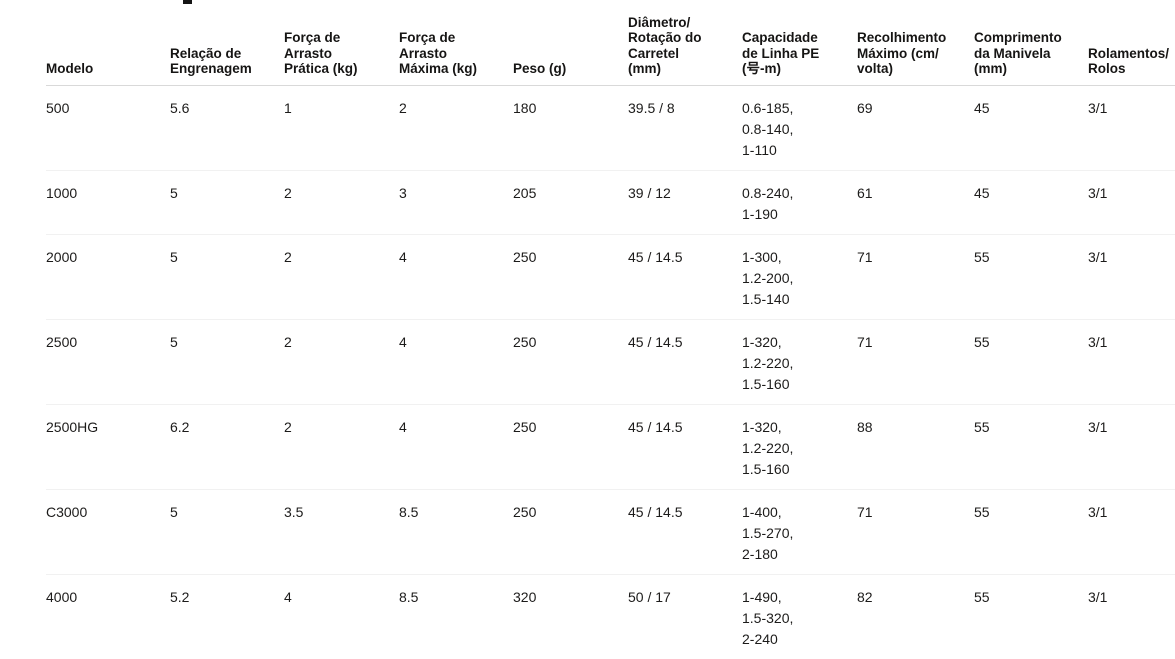 The width and height of the screenshot is (1175, 659). Describe the element at coordinates (915, 447) in the screenshot. I see `cell-recolhimento-maximo: 88` at that location.